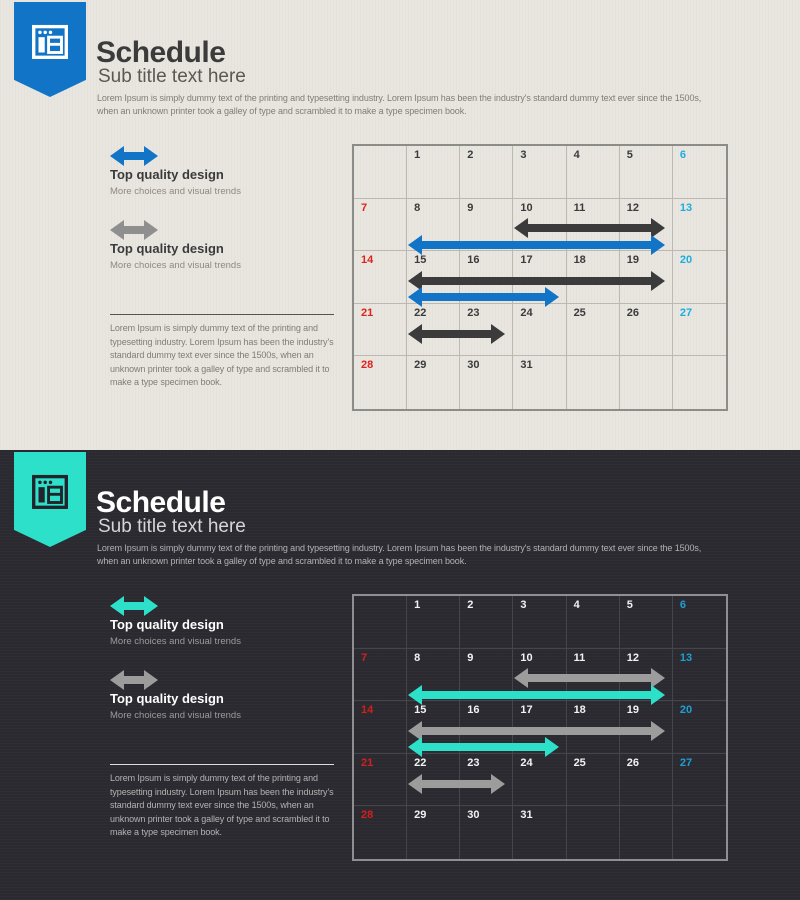 The width and height of the screenshot is (800, 900). I want to click on calendar-day-cell: 6, so click(699, 172).